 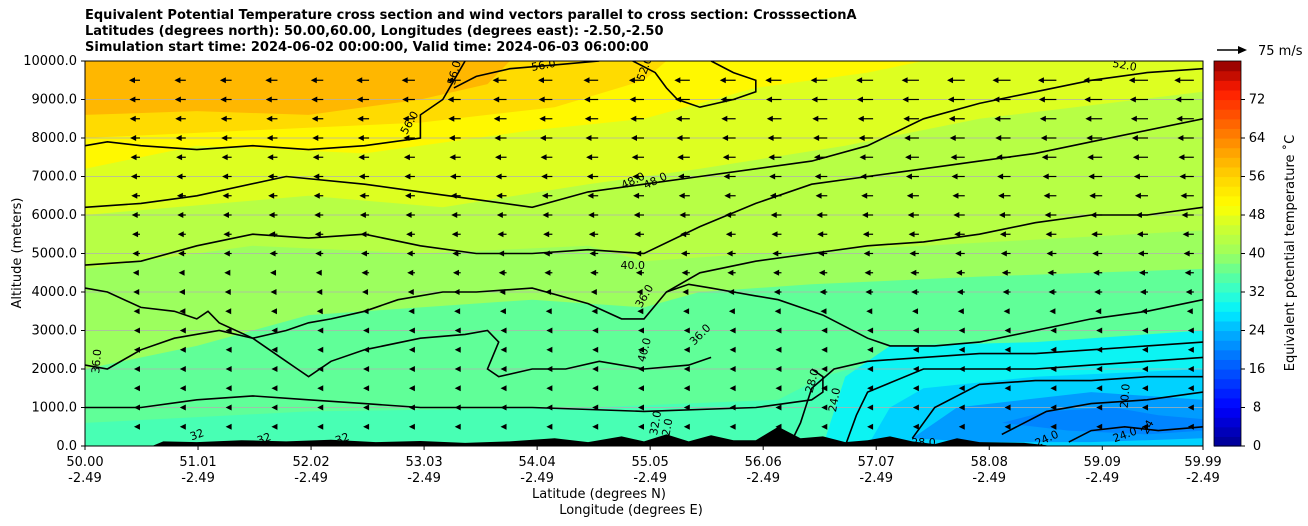 What do you see at coordinates (1102, 462) in the screenshot?
I see `x-tick-label-lat: 59.09` at bounding box center [1102, 462].